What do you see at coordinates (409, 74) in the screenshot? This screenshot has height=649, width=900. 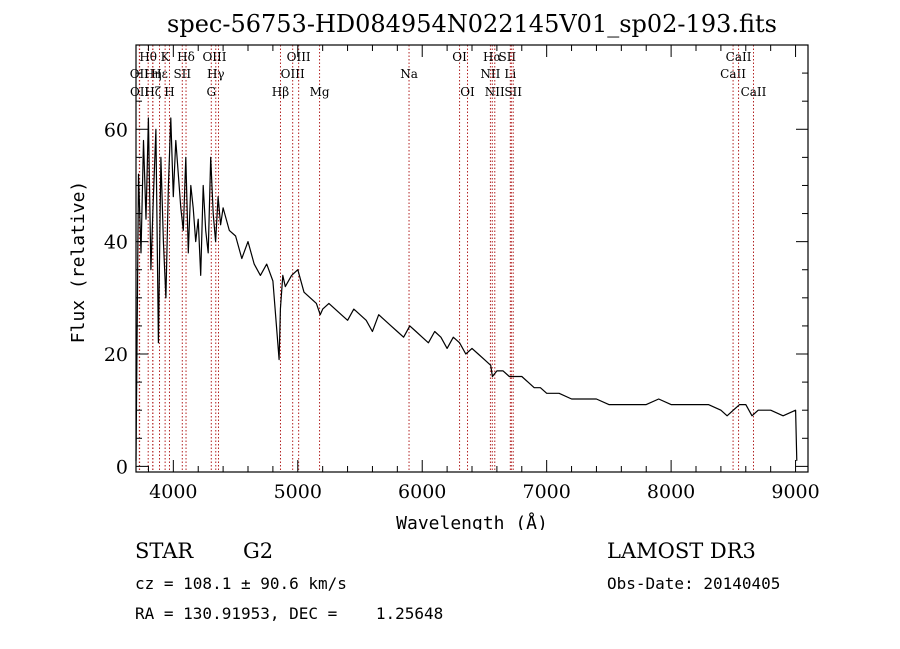 I see `line-label: Na` at bounding box center [409, 74].